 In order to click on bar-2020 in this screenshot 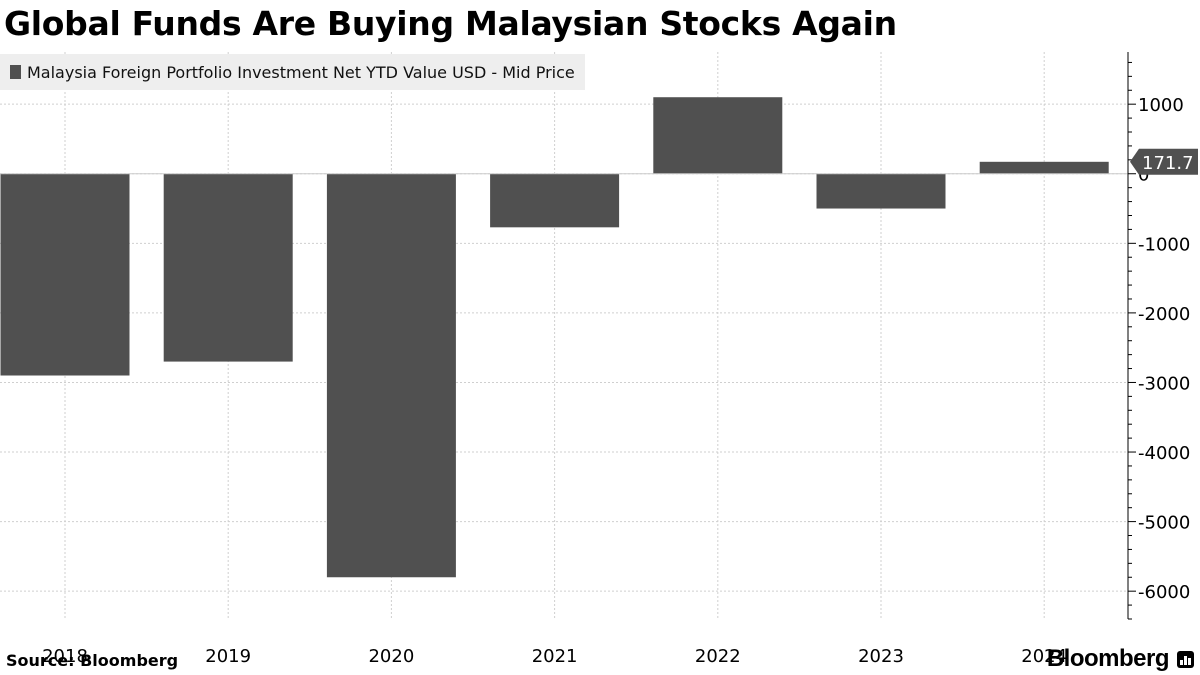, I will do `click(391, 375)`.